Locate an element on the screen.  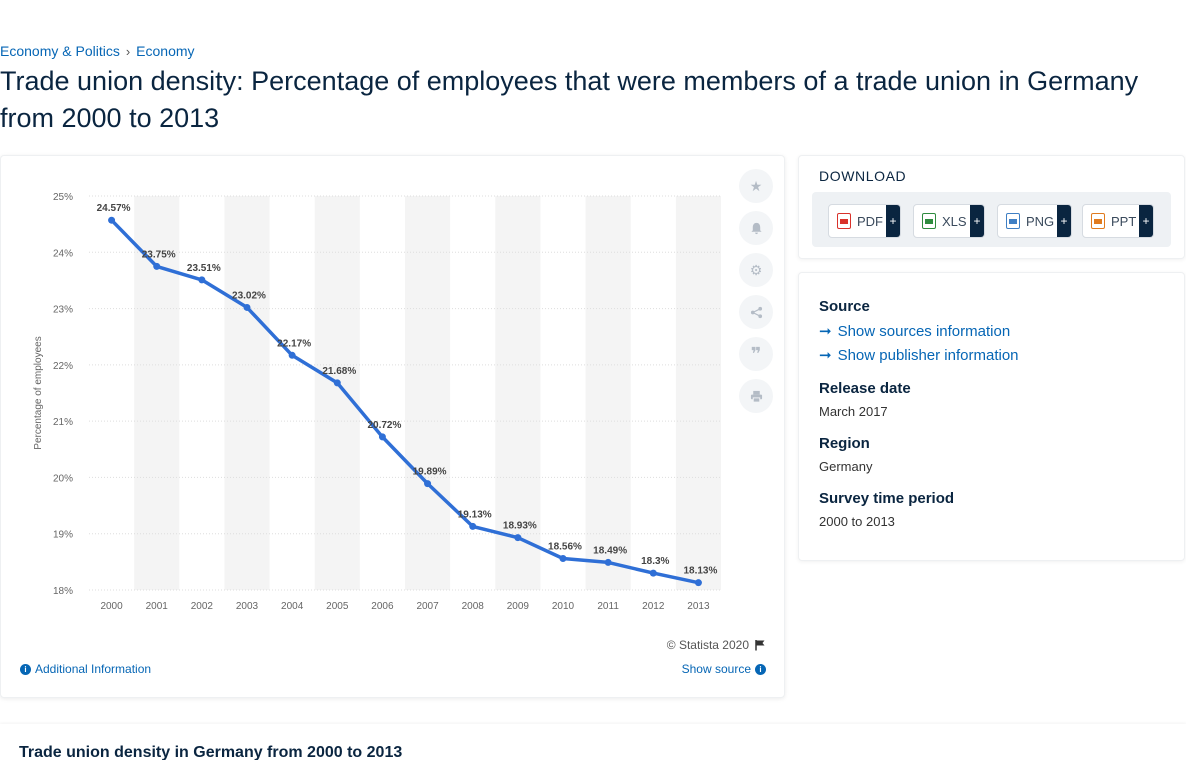
show-publisher-link: ➞ Show publisher information is located at coordinates (919, 355).